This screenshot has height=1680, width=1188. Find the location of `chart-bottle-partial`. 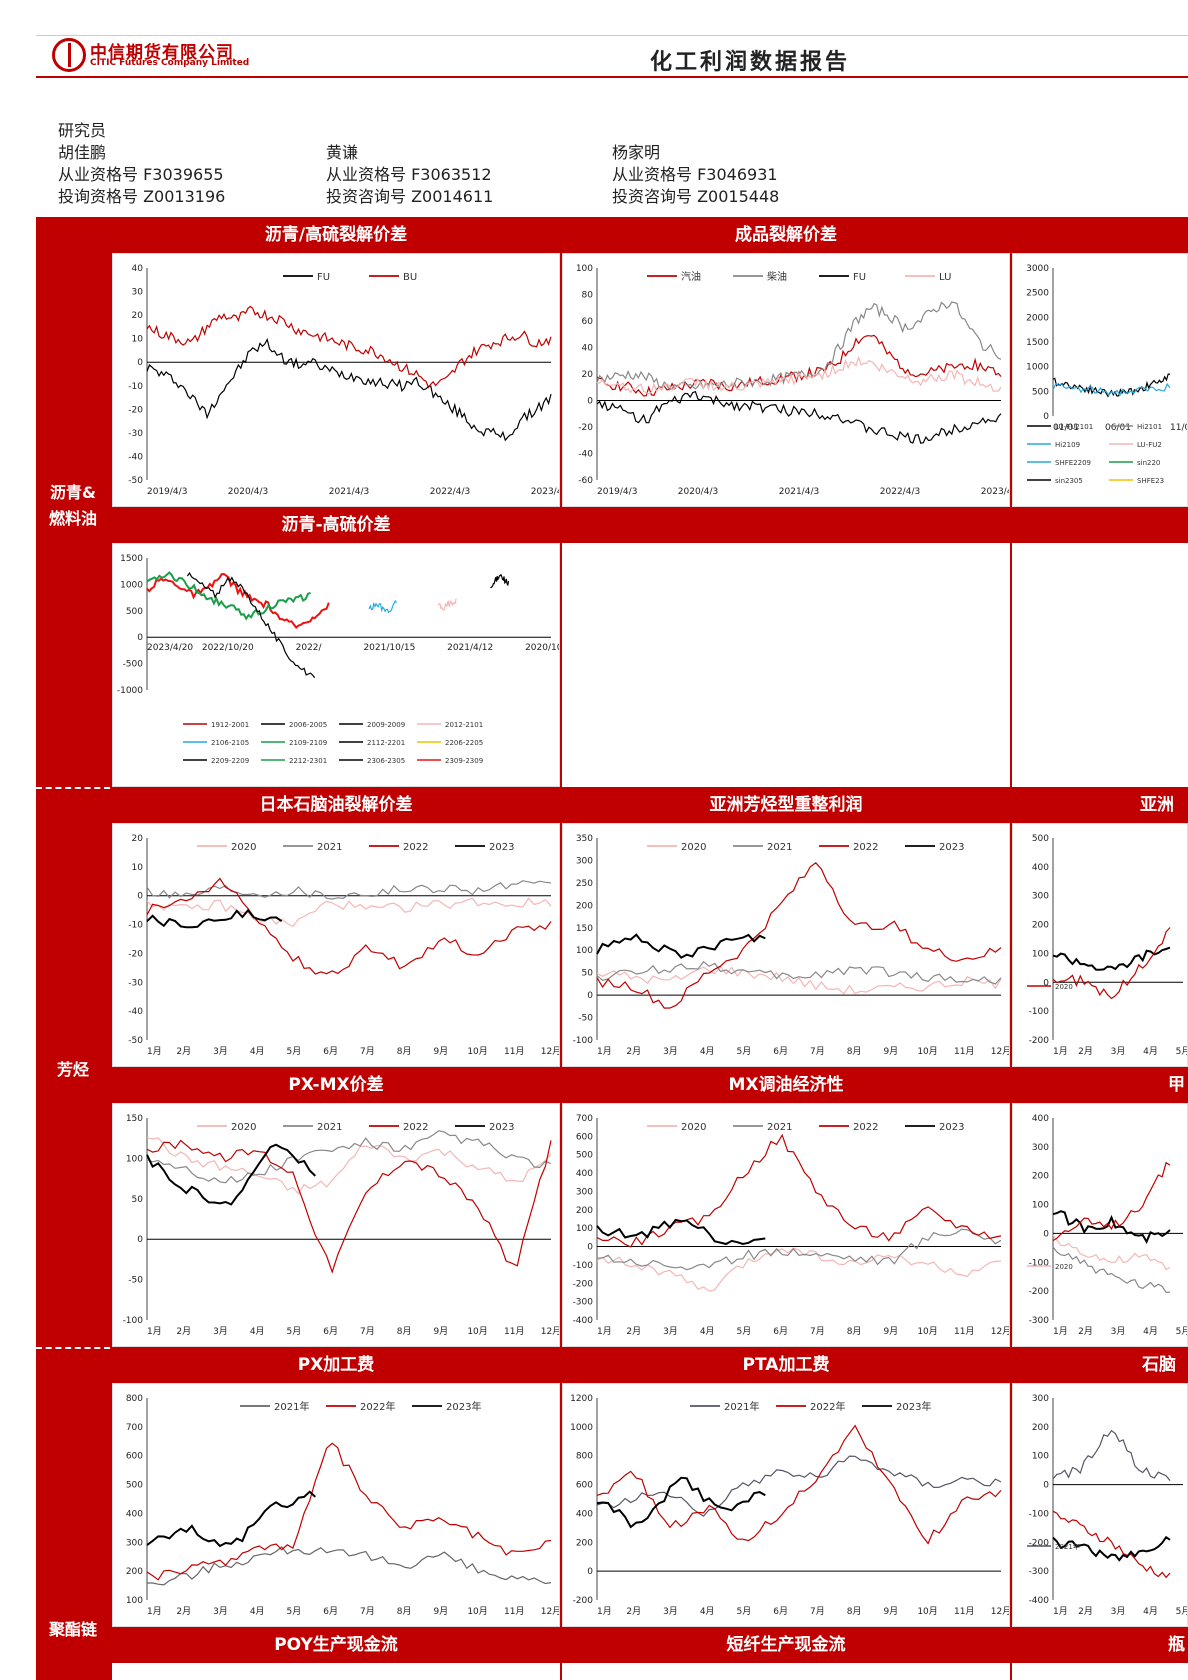

chart-bottle-partial is located at coordinates (1100, 1671).